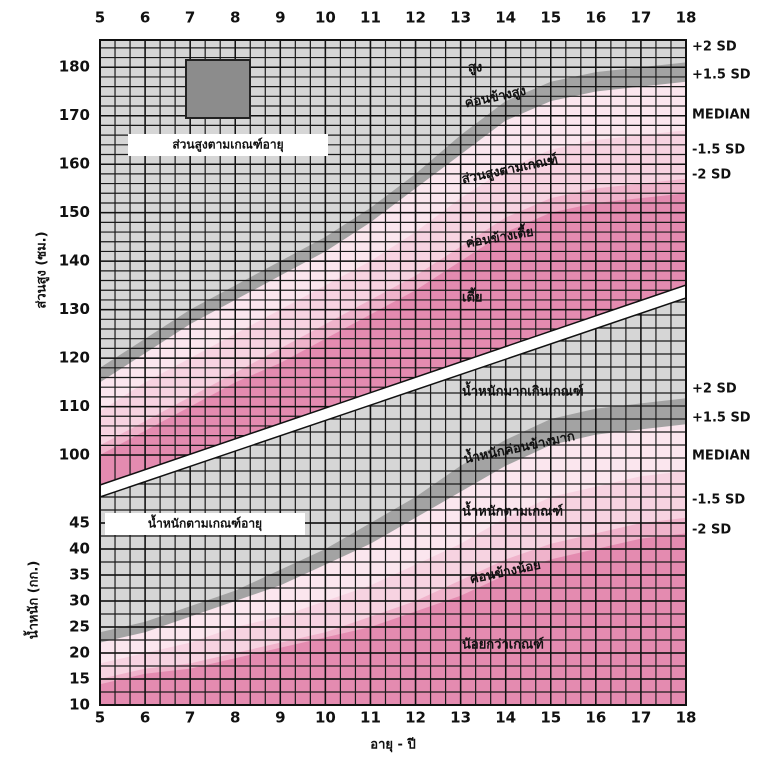 Image resolution: width=768 pixels, height=766 pixels. What do you see at coordinates (79, 653) in the screenshot?
I see `y-tick-label: 20` at bounding box center [79, 653].